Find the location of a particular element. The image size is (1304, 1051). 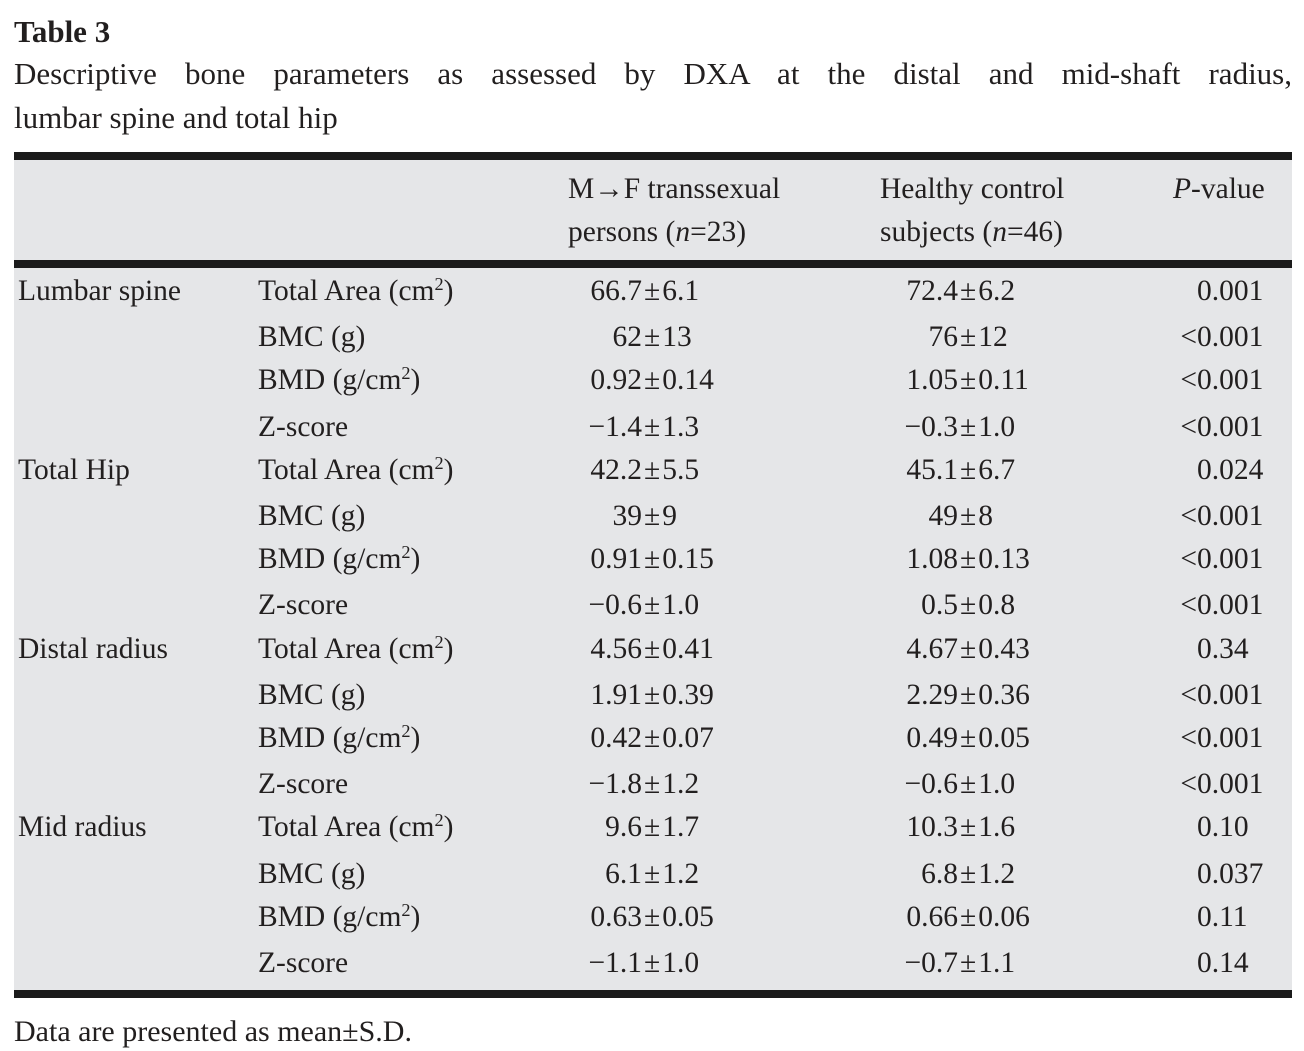

mean-value: 1.91 is located at coordinates (616, 694).